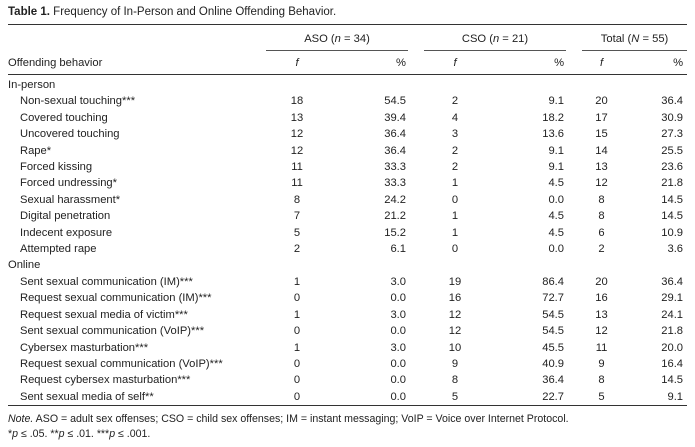  Describe the element at coordinates (602, 397) in the screenshot. I see `total-f-cell: 5` at that location.